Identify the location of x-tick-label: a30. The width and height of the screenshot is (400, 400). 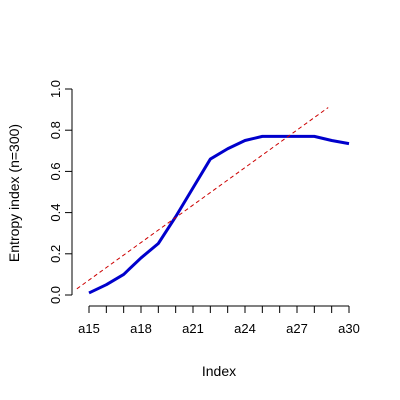
(349, 328).